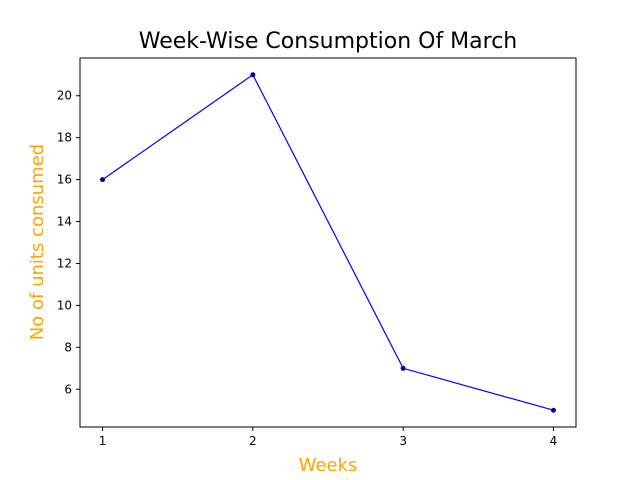 This screenshot has height=480, width=640. What do you see at coordinates (64, 263) in the screenshot?
I see `y-tick-label: 12` at bounding box center [64, 263].